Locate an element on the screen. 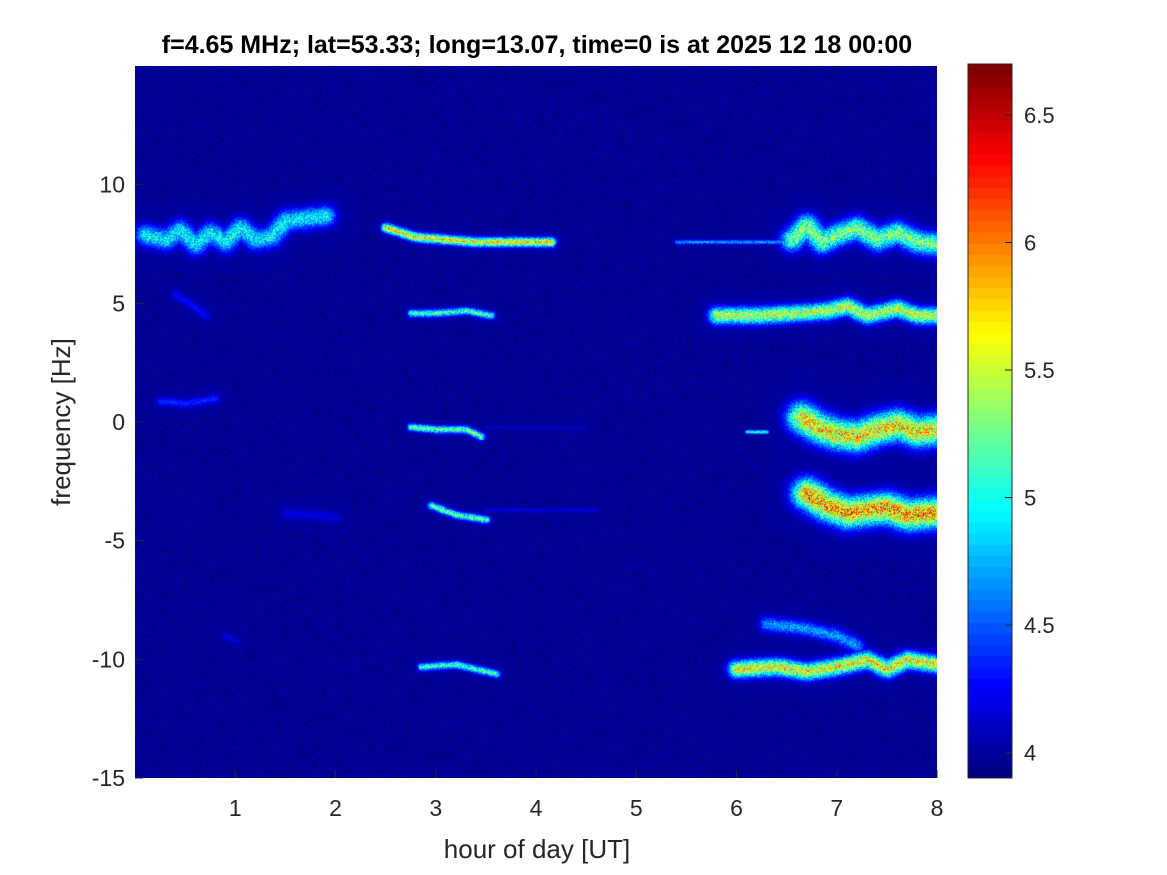 The height and width of the screenshot is (875, 1167). x-tick-label: 6 is located at coordinates (736, 808).